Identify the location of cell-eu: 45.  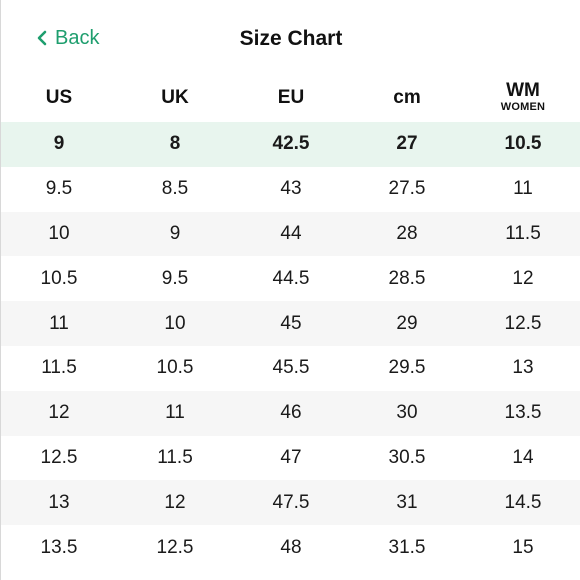
(291, 323).